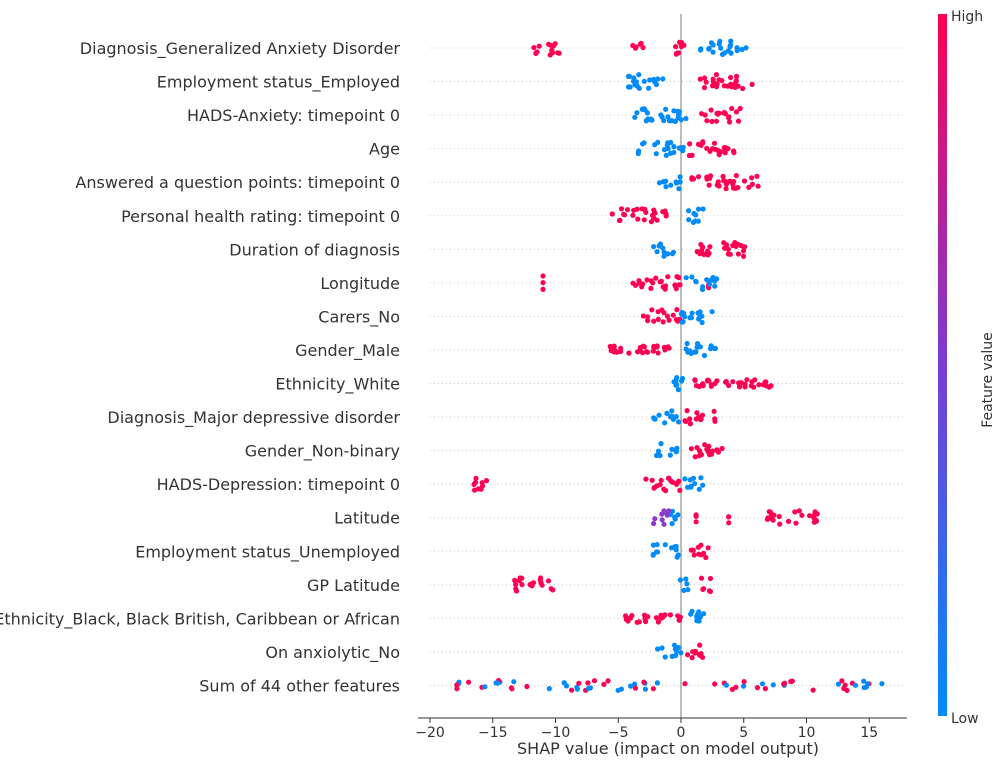  Describe the element at coordinates (314, 249) in the screenshot. I see `feature-label: Duration of diagnosis` at that location.